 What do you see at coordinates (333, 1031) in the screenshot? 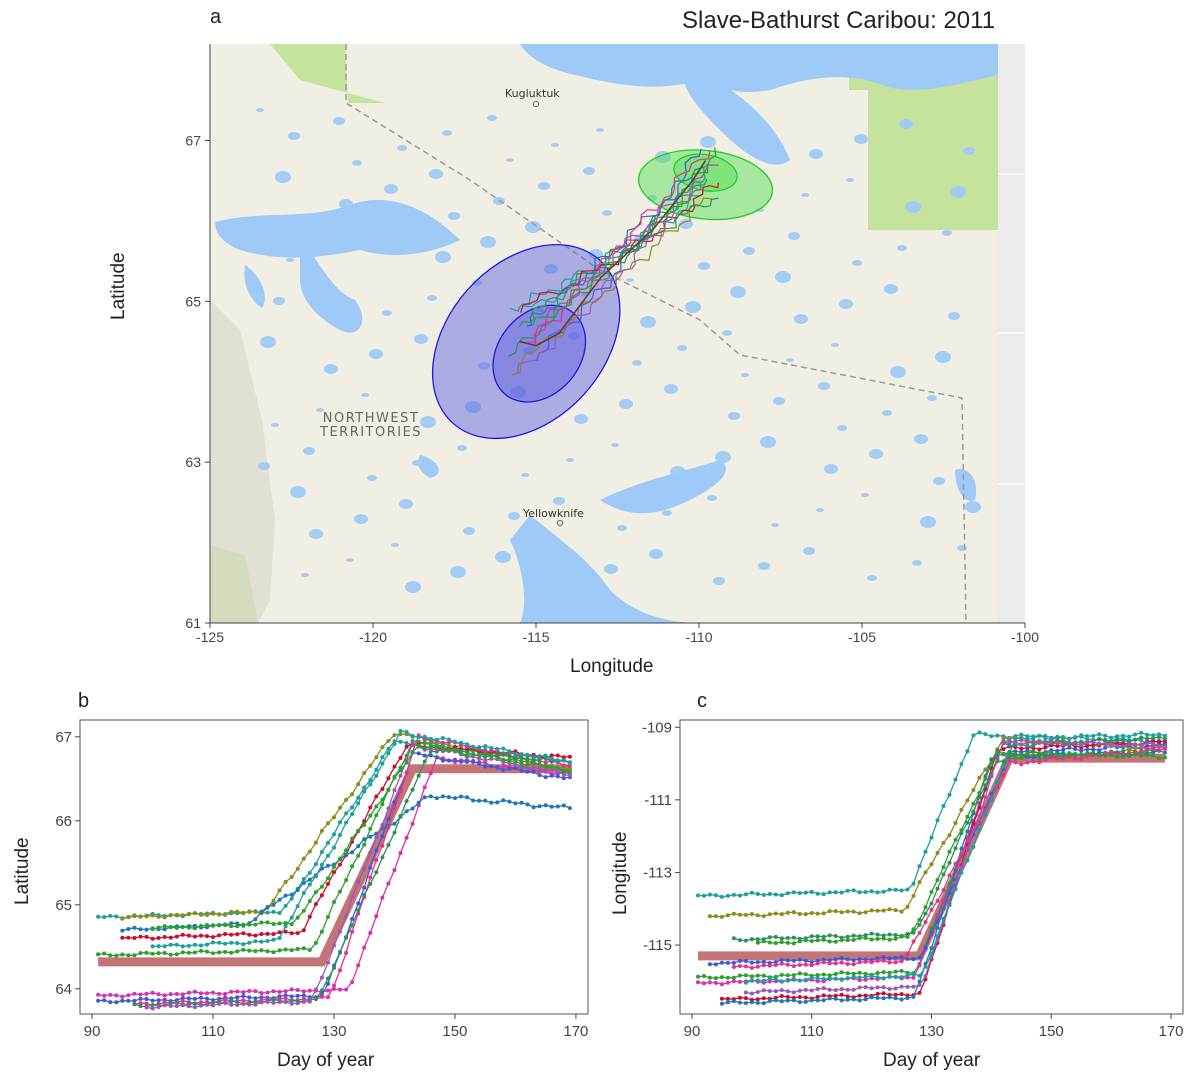
I see `panel-b-xtick-label: 130` at bounding box center [333, 1031].